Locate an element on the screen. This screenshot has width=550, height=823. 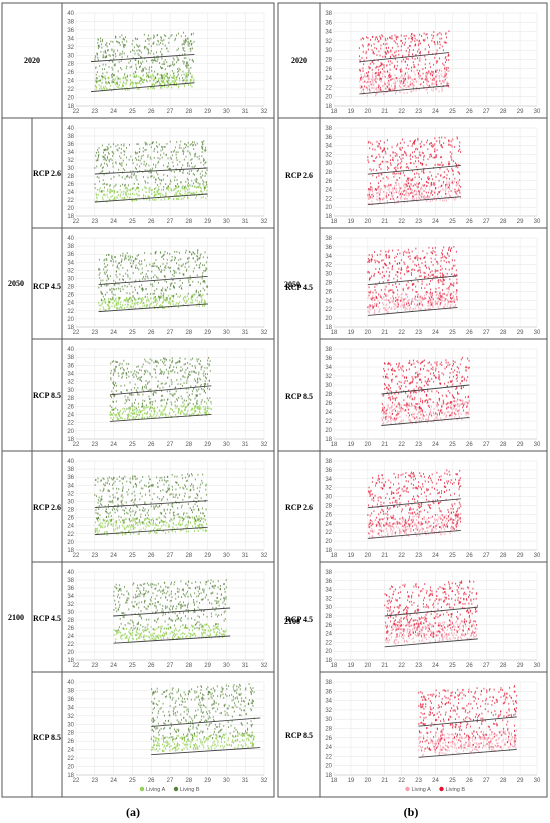
x-tick-label: 26 is located at coordinates (151, 445).